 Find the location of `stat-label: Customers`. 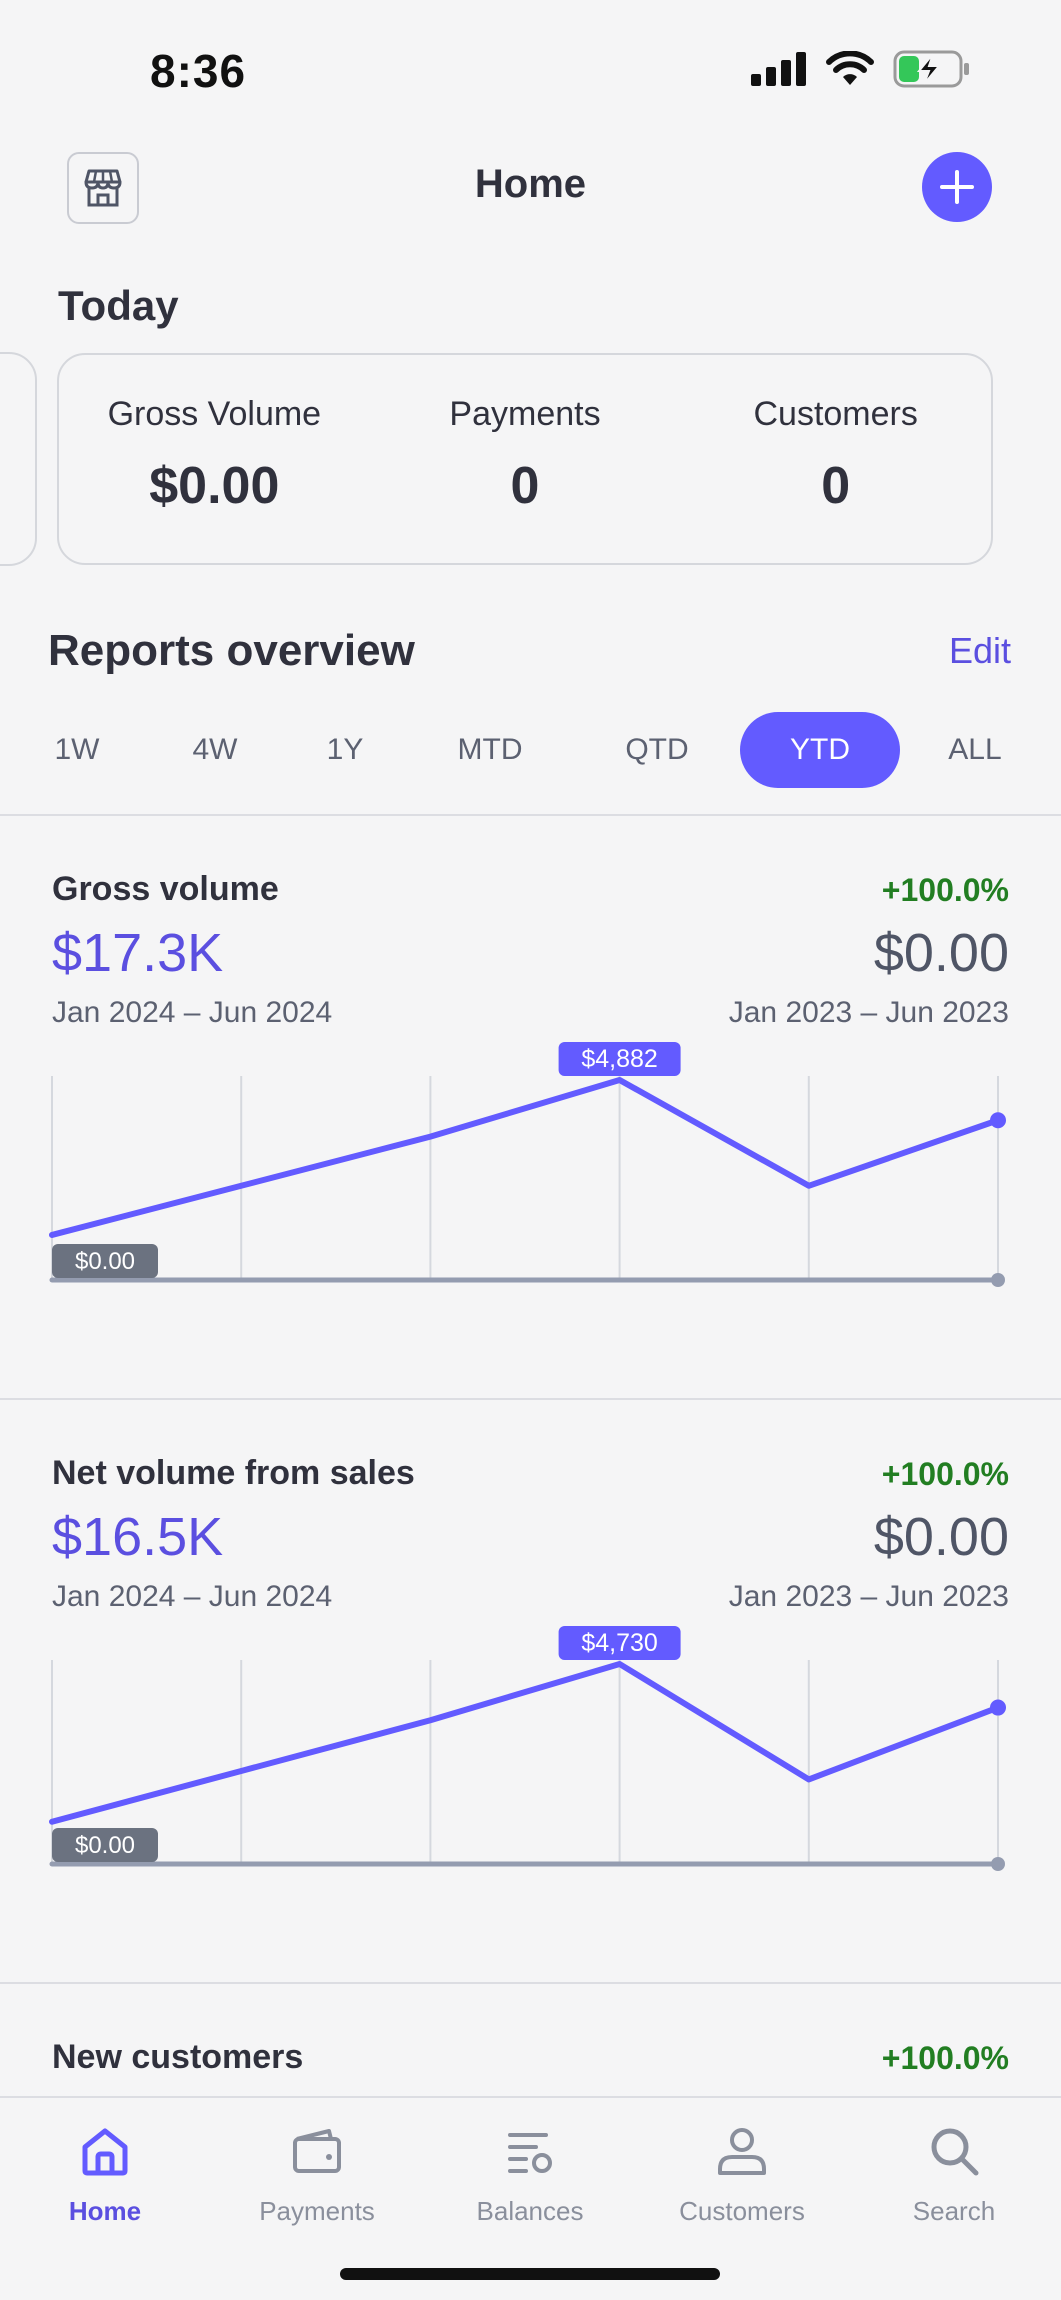

stat-label: Customers is located at coordinates (835, 414).